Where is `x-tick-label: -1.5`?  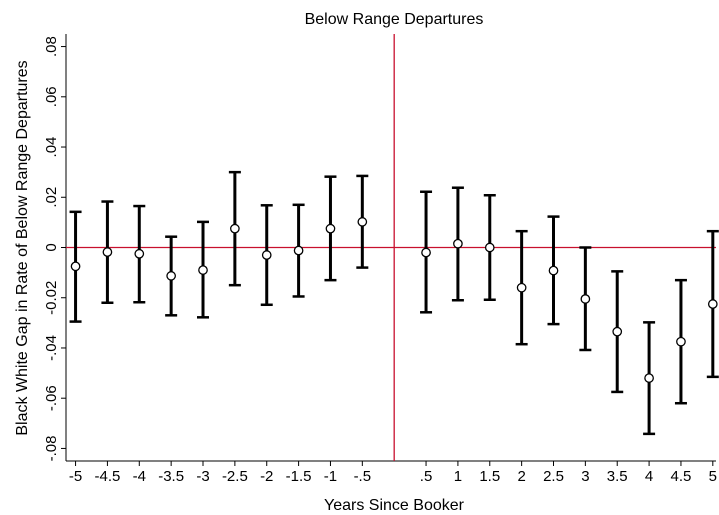
x-tick-label: -1.5 is located at coordinates (299, 476).